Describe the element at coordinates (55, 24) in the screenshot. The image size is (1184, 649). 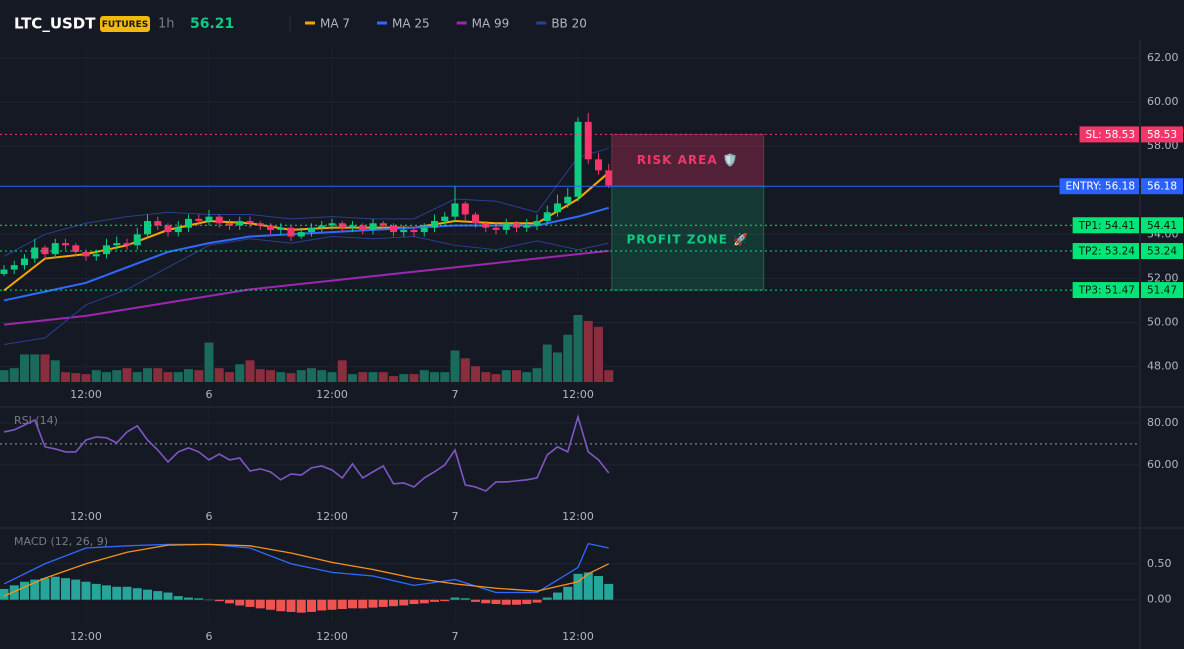
I see `symbol: LTC_USDT` at that location.